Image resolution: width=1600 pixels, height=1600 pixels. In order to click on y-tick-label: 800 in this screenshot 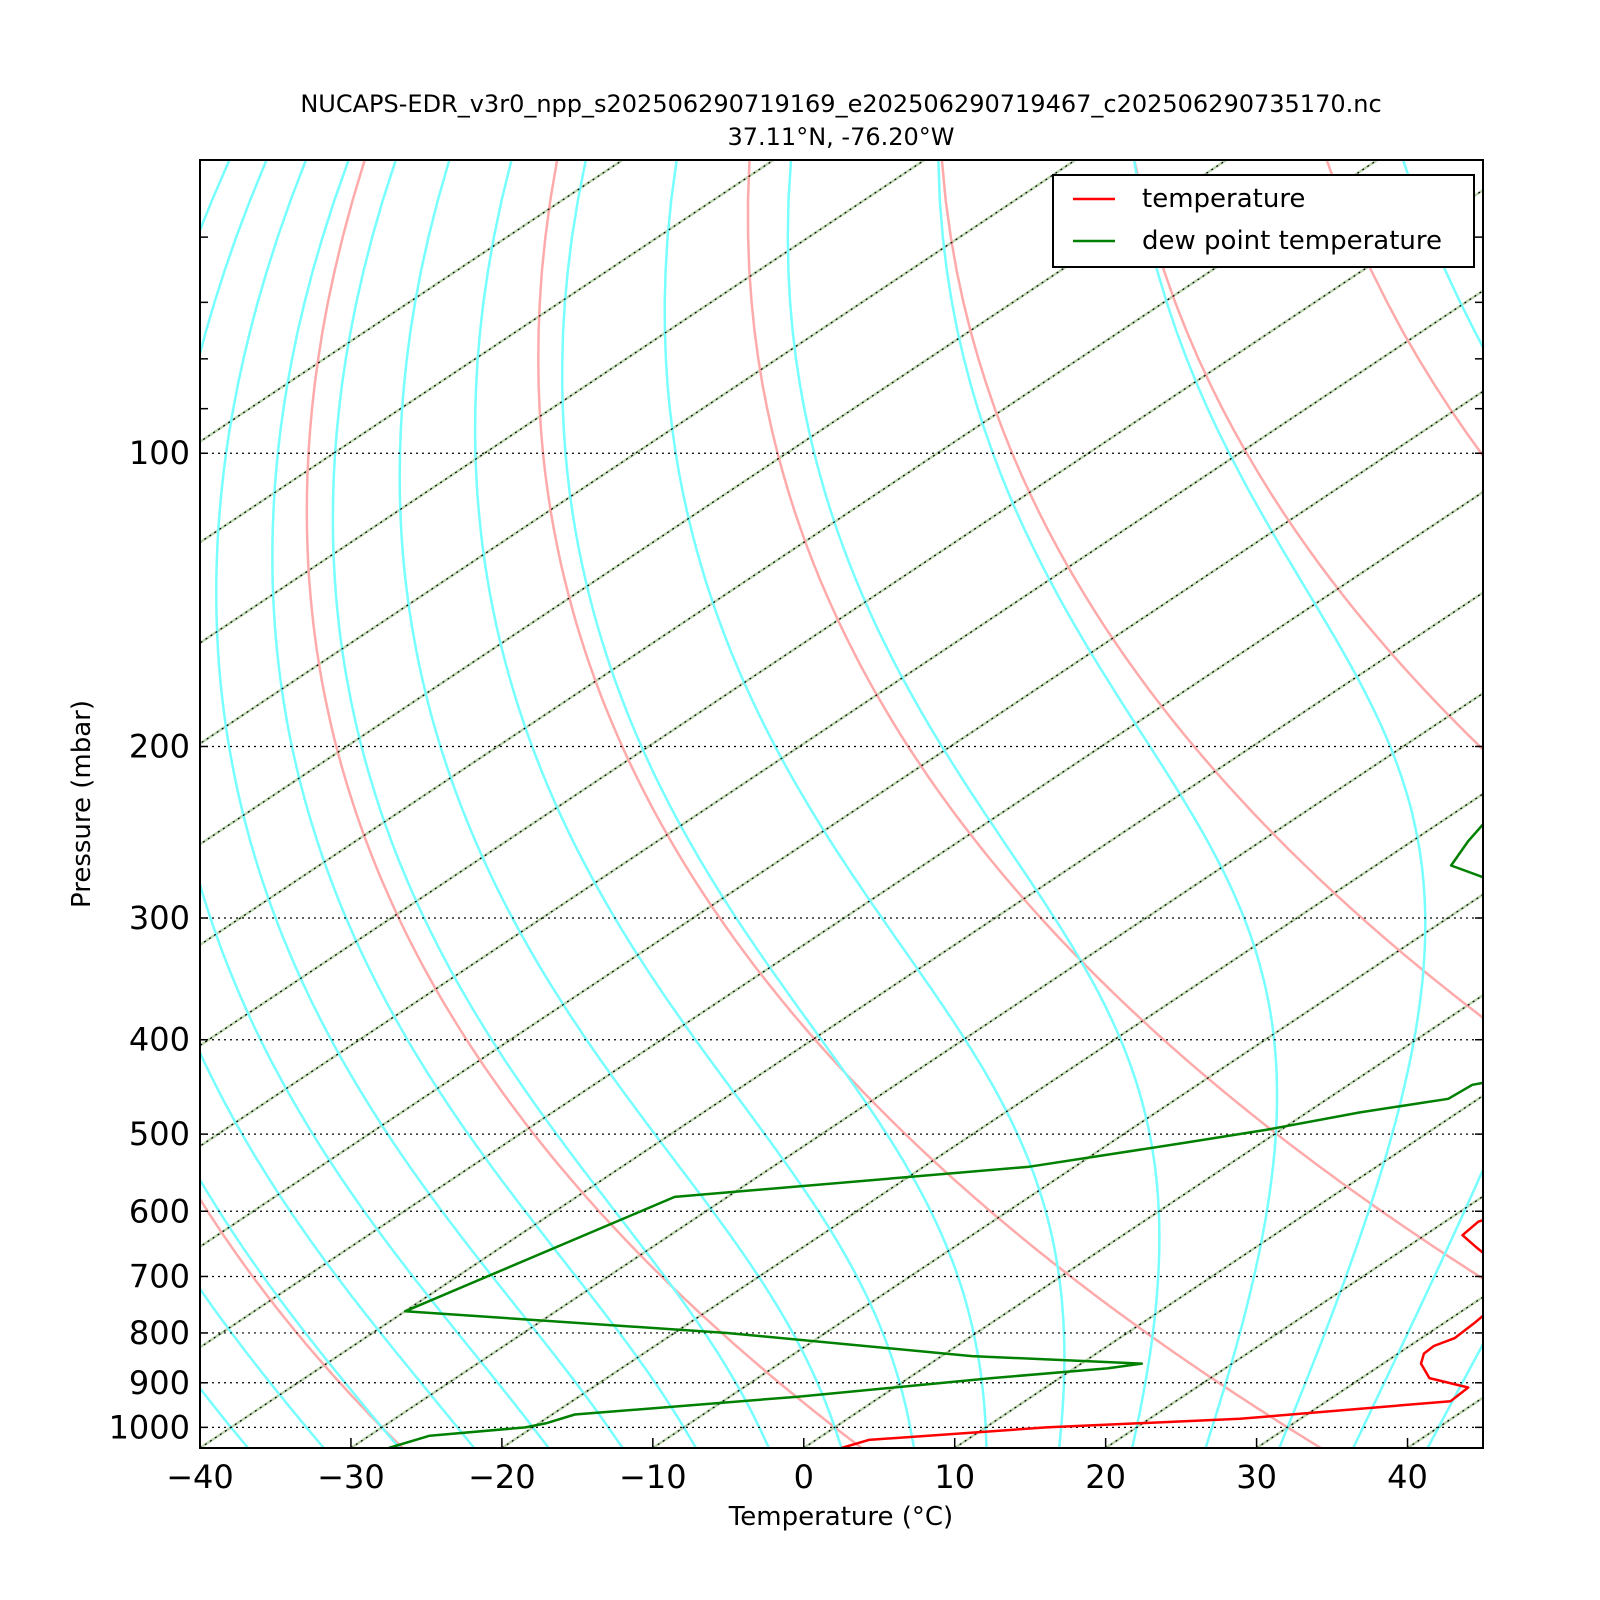, I will do `click(159, 1333)`.